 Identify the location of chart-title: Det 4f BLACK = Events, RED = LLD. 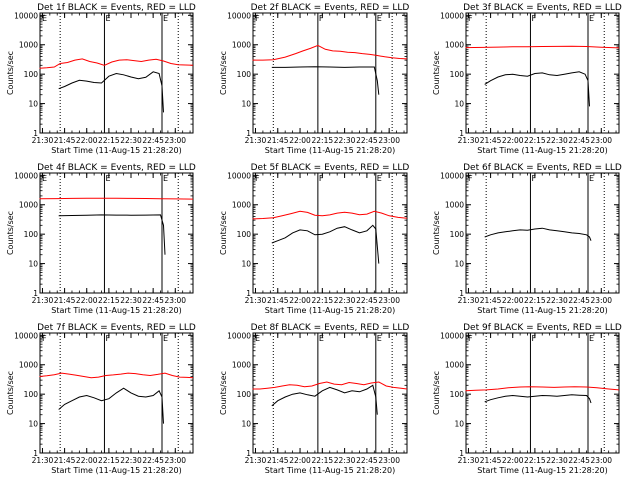
(116, 168).